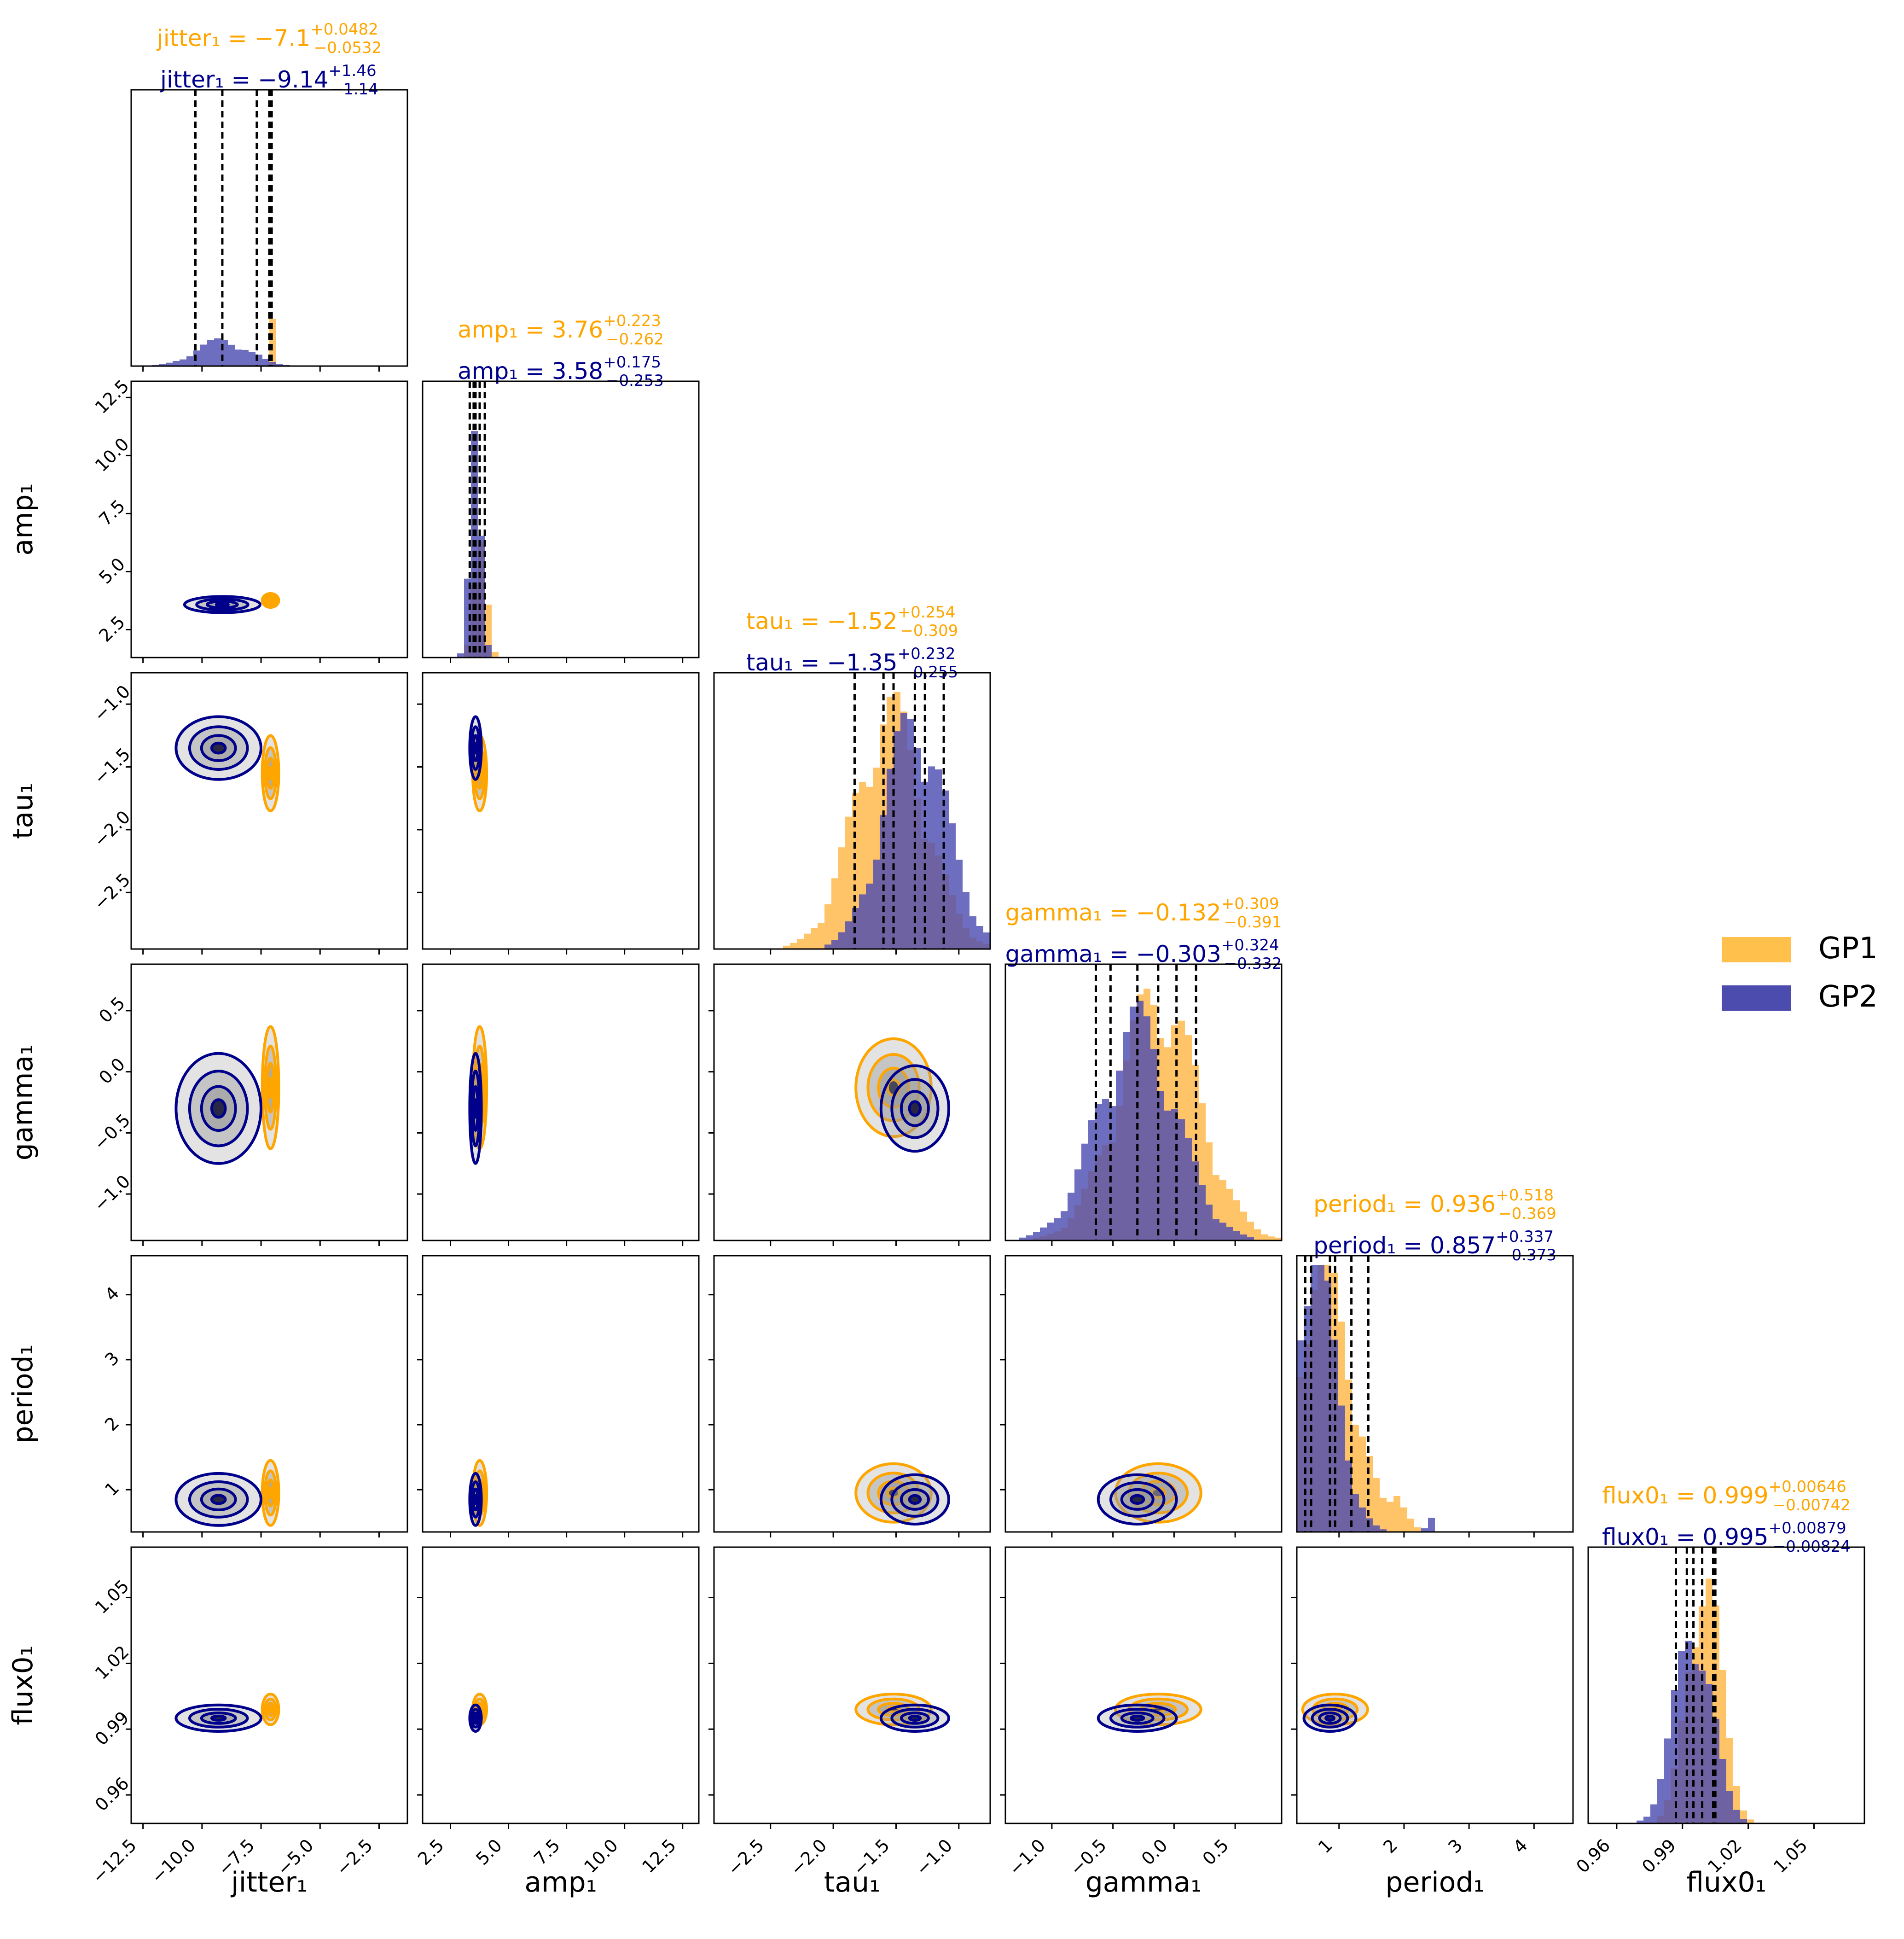 The height and width of the screenshot is (1939, 1904). Describe the element at coordinates (1113, 954) in the screenshot. I see `title-value: gamma₁ = −0.303` at that location.